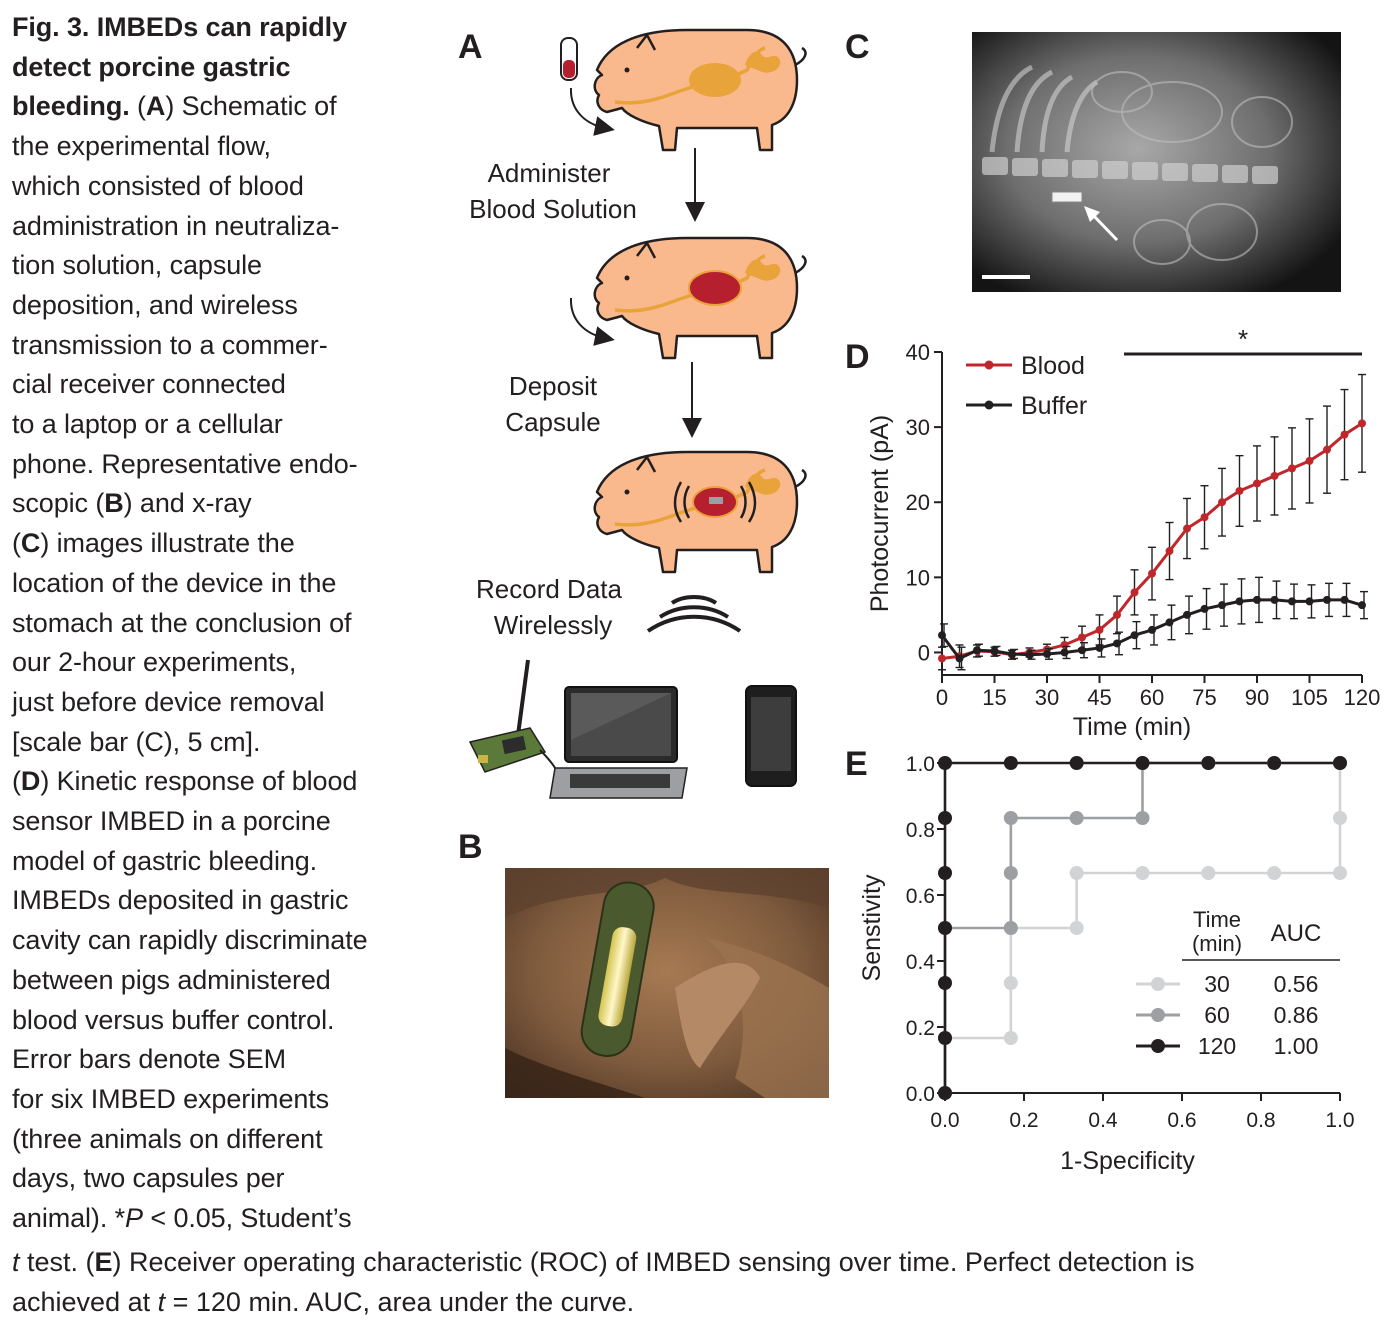  What do you see at coordinates (771, 736) in the screenshot?
I see `phone-icon` at bounding box center [771, 736].